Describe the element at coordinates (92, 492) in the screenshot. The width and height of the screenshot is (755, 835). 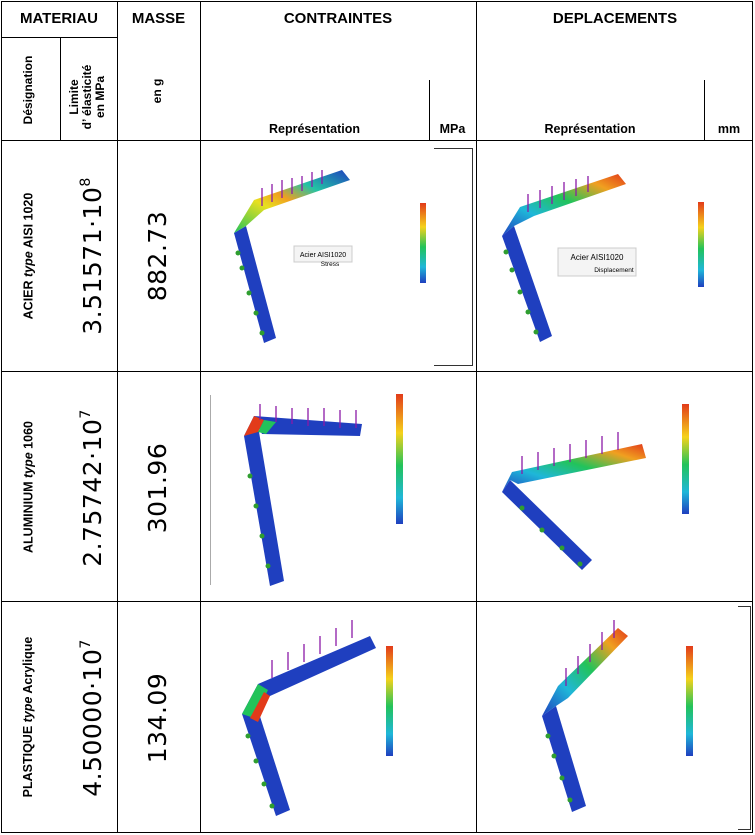
I see `row2-limit-mantissa: 2.75742·10` at that location.